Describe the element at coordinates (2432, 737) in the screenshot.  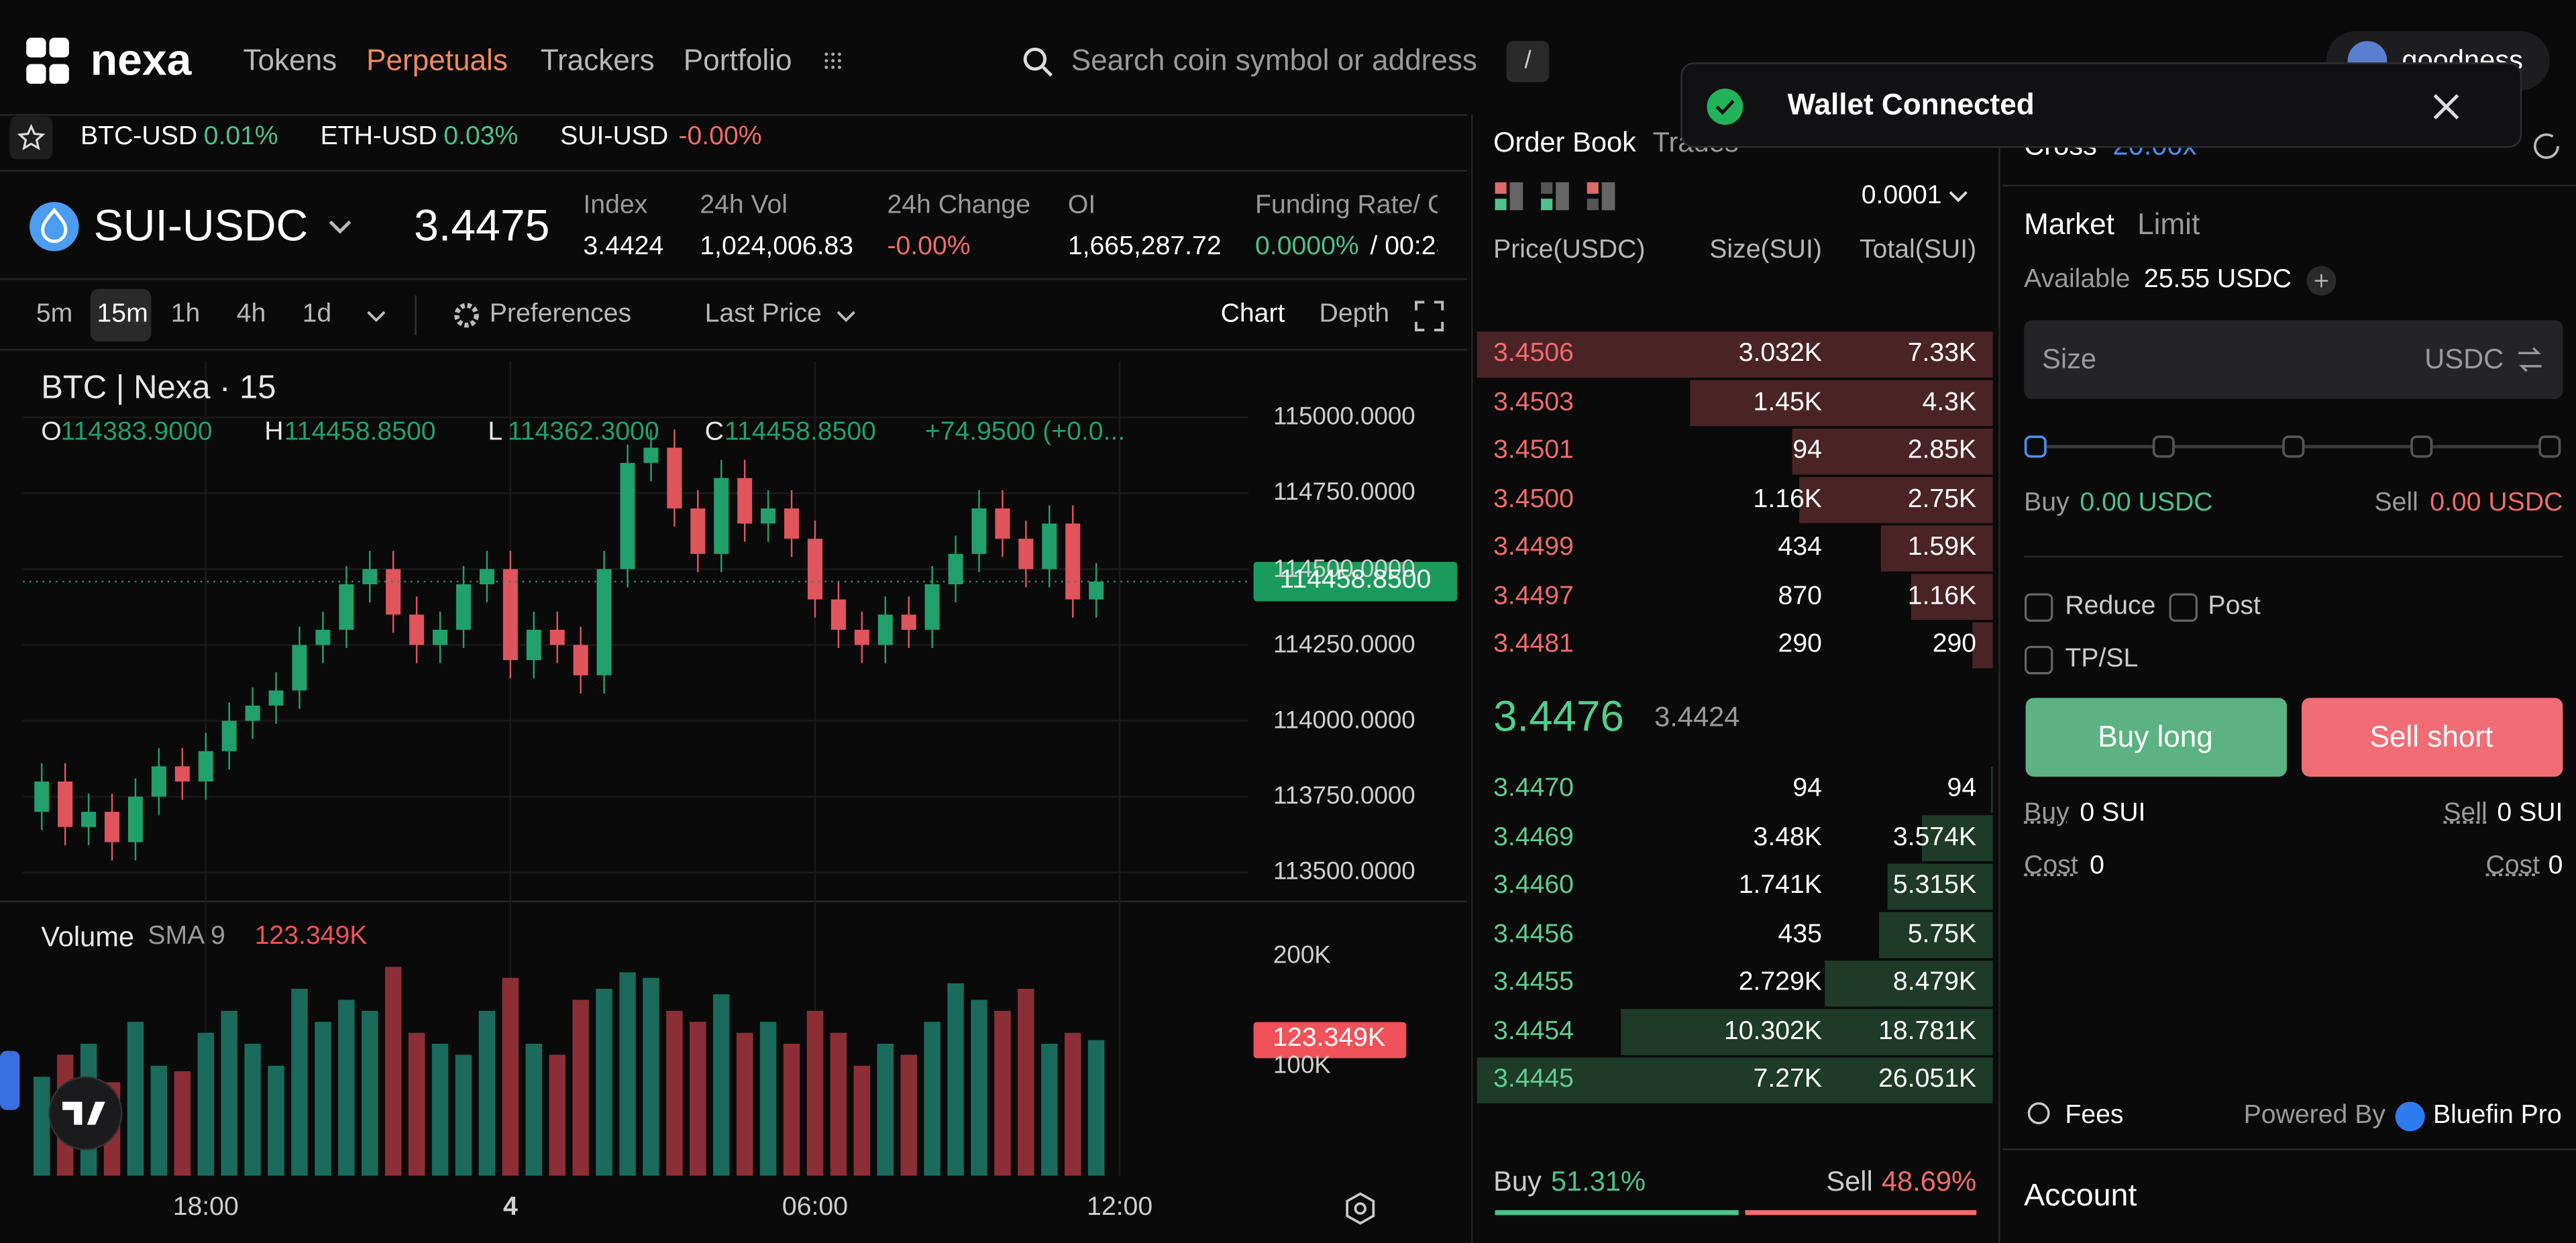
I see `sell-button` at that location.